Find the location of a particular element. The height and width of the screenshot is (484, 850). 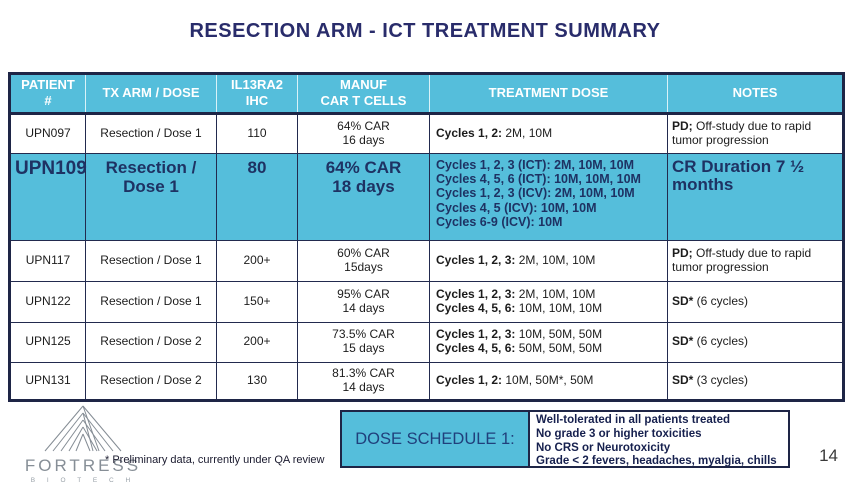

column-header: TX ARM / DOSE is located at coordinates (151, 94).